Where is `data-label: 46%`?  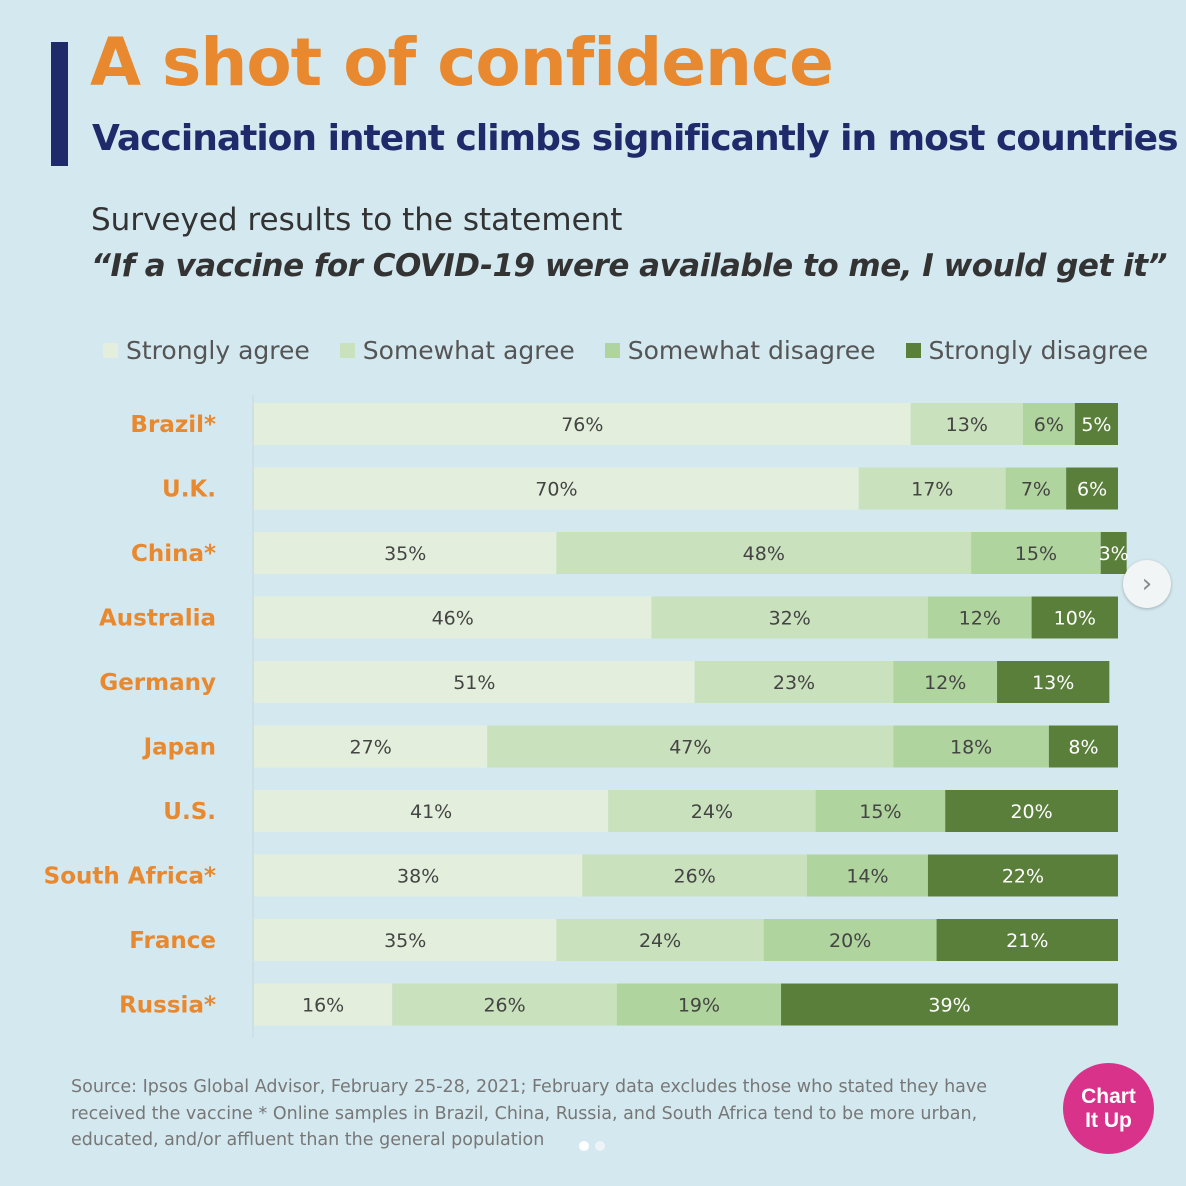 data-label: 46% is located at coordinates (453, 619).